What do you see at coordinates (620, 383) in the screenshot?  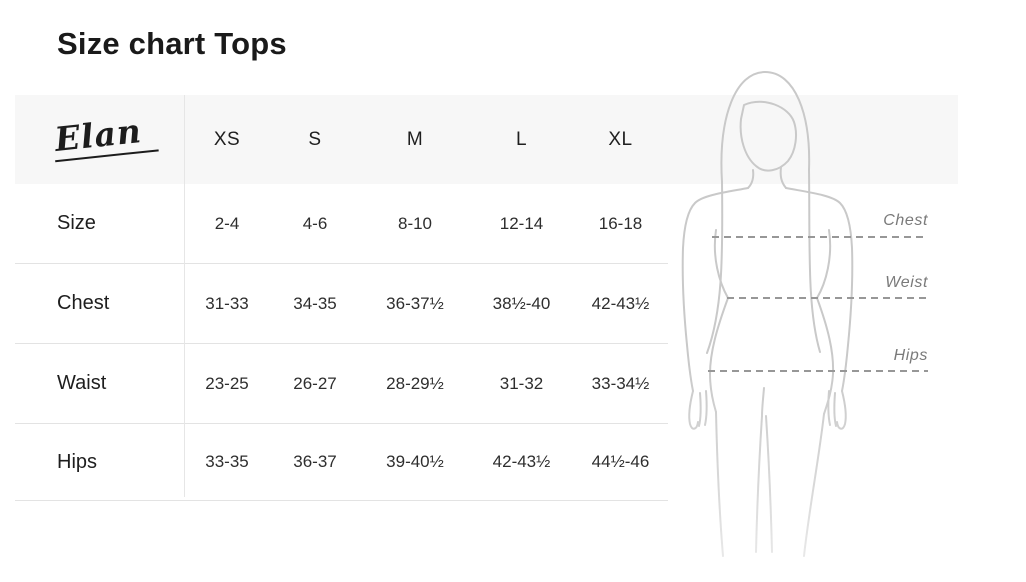 I see `cell-waist-xl: 33-34½` at bounding box center [620, 383].